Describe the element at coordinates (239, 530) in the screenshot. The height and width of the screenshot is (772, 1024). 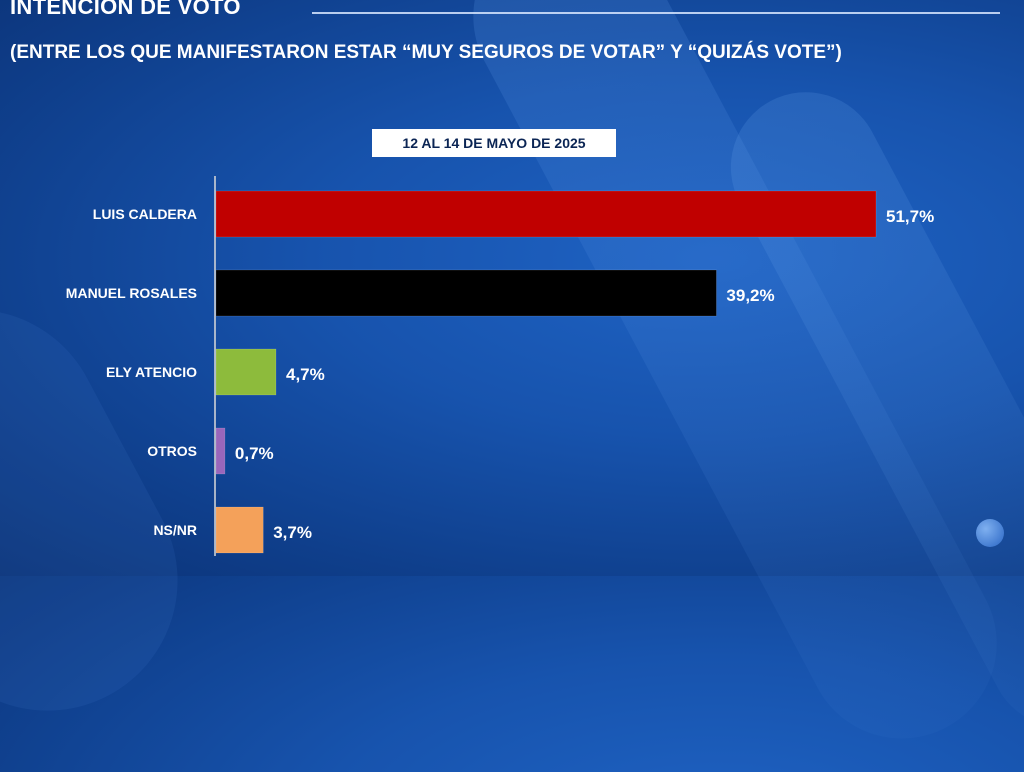
I see `bar-ns-nr` at that location.